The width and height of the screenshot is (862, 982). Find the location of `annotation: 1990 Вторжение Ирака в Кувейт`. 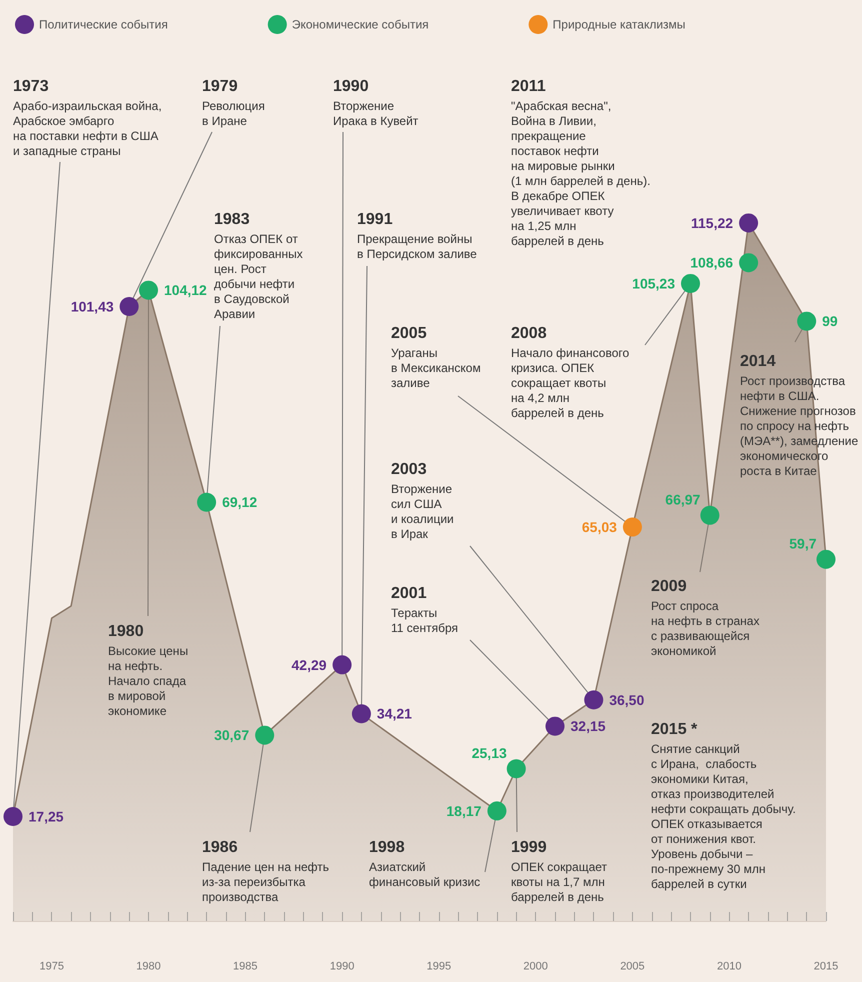

annotation: 1990 Вторжение Ирака в Кувейт is located at coordinates (375, 103).